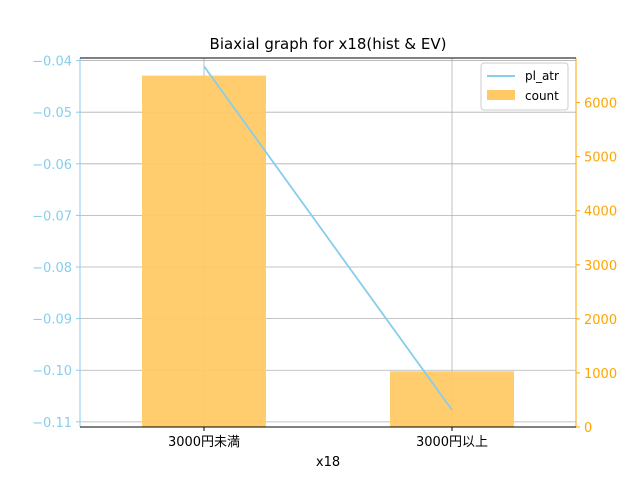 The height and width of the screenshot is (480, 640). I want to click on legend-pl-atr-label: pl_atr, so click(542, 76).